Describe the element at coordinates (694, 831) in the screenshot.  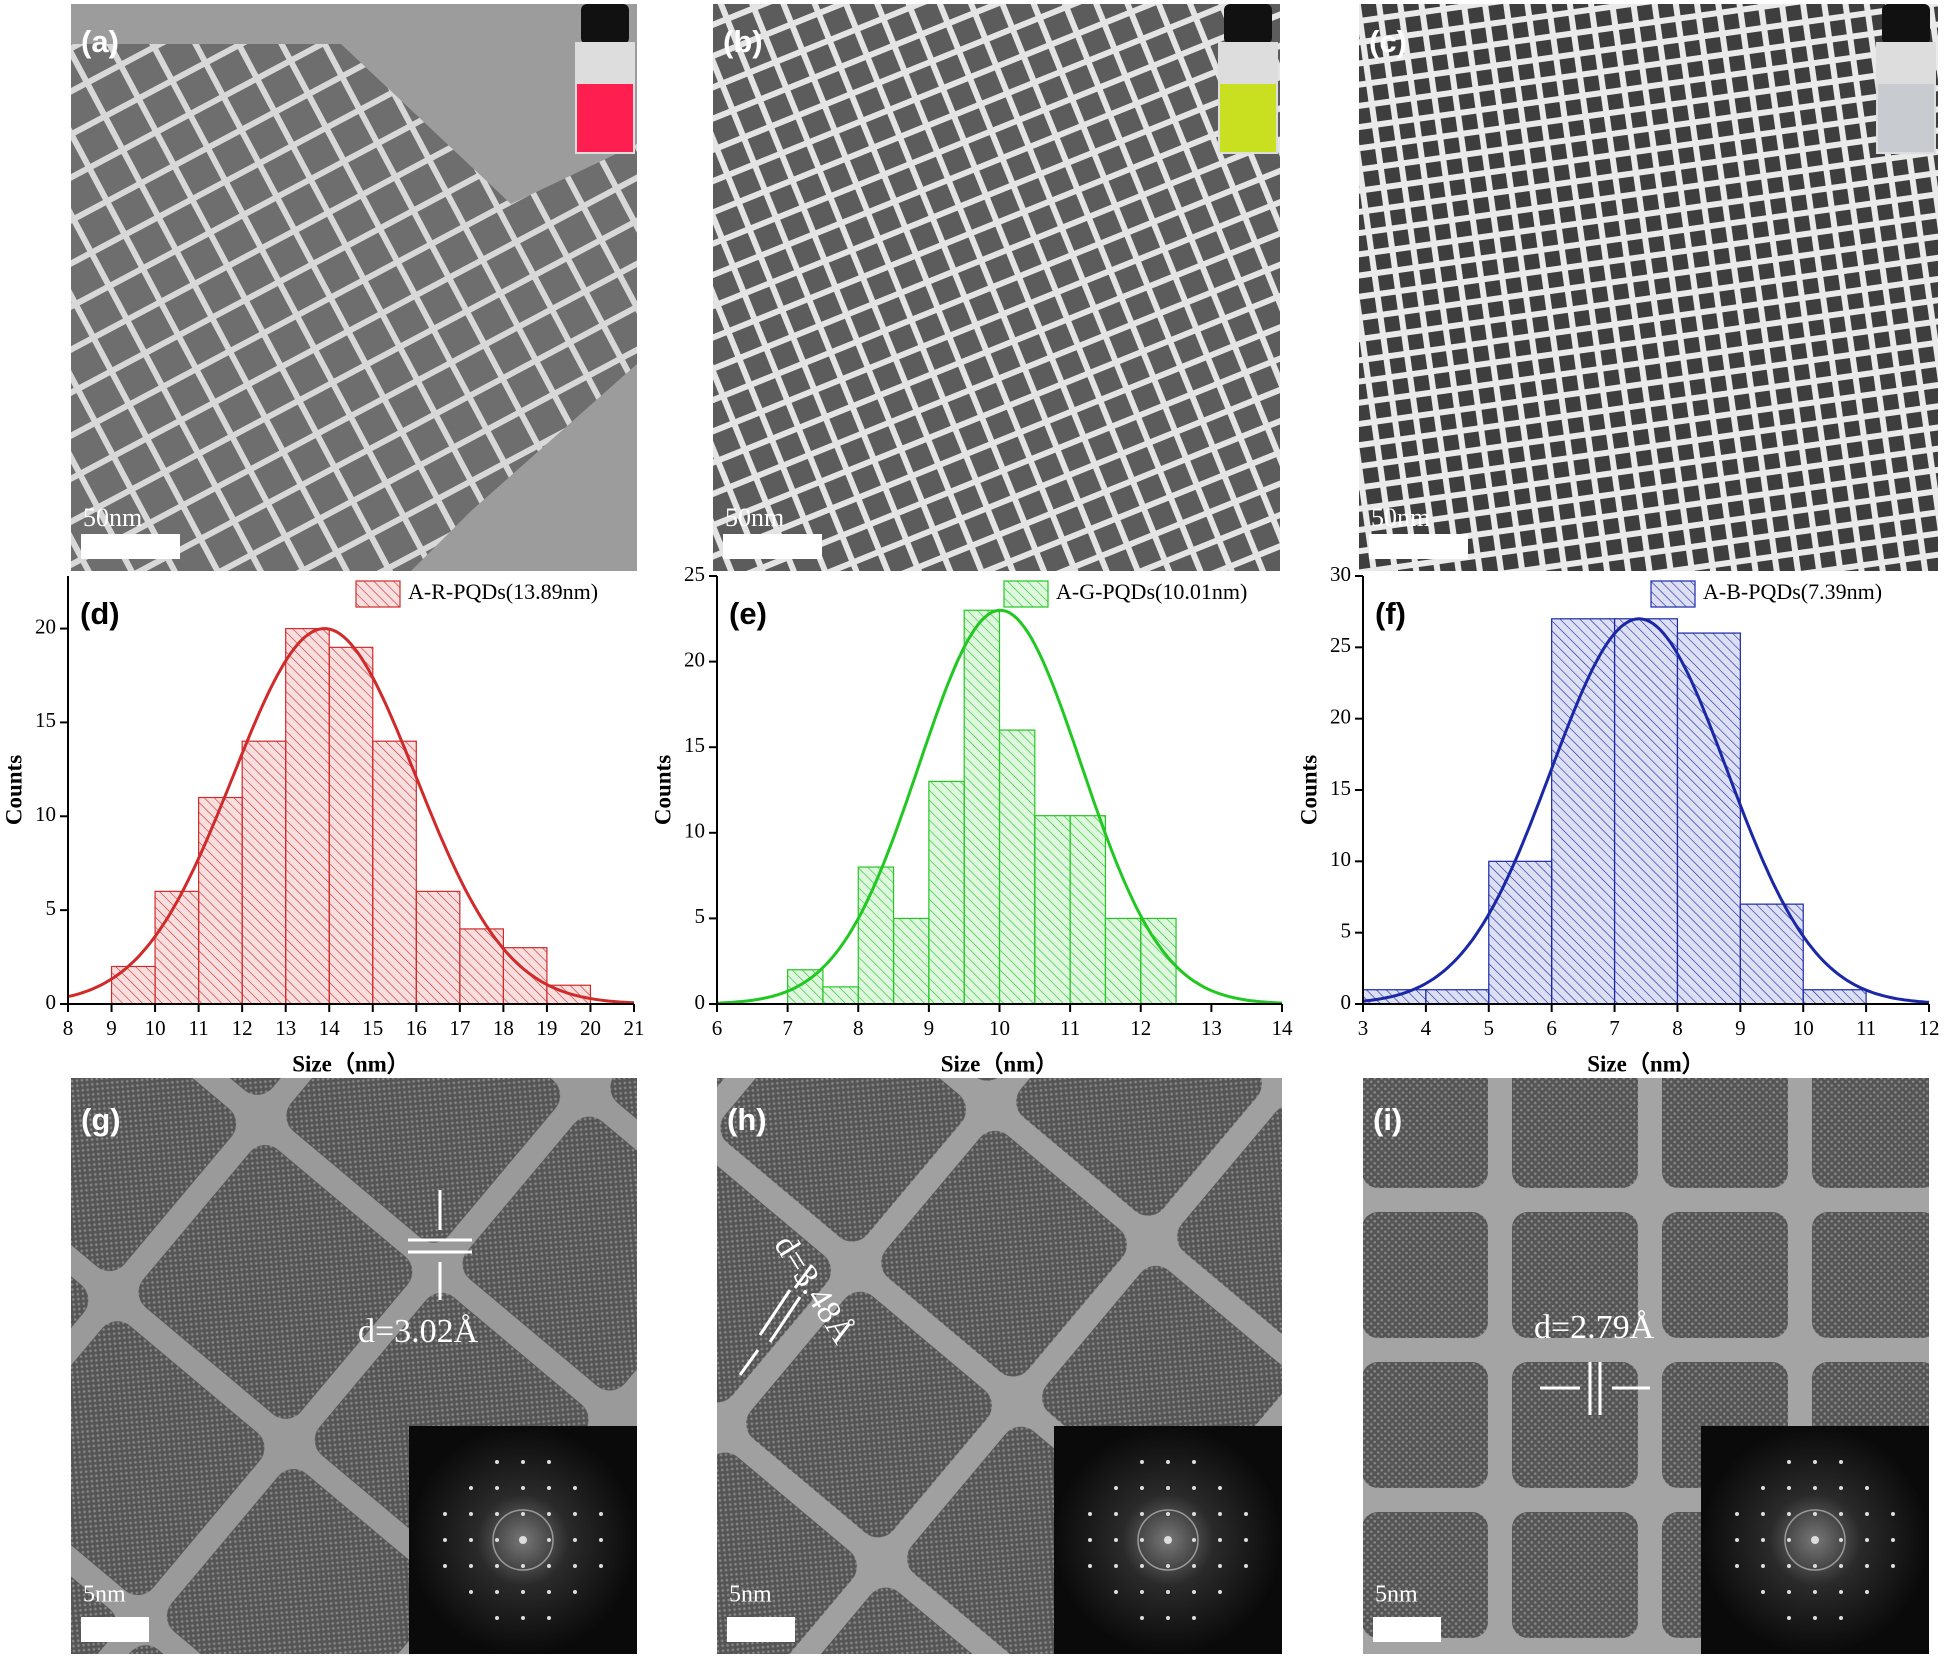
I see `y-tick-label: 10` at that location.